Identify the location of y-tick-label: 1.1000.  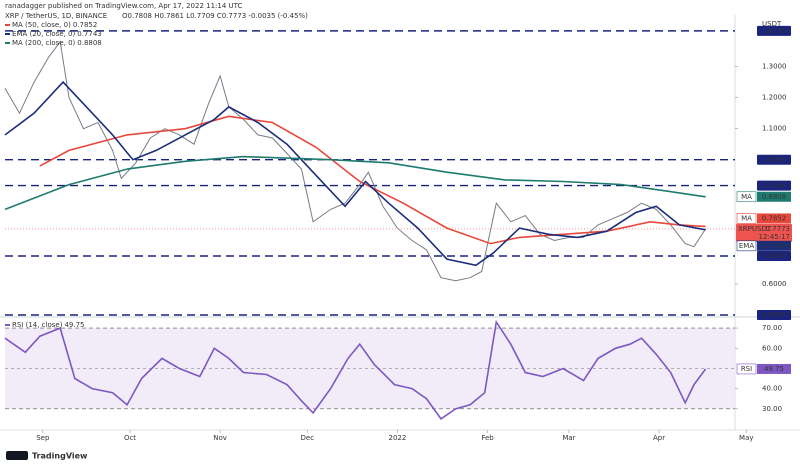
(774, 129).